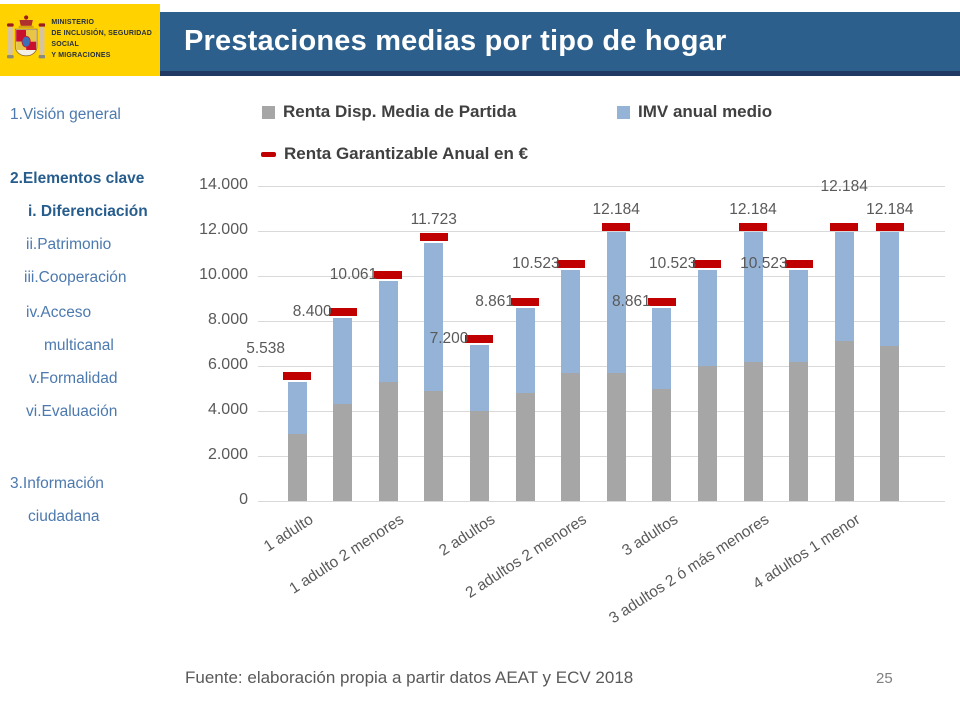 This screenshot has height=720, width=960. What do you see at coordinates (601, 366) in the screenshot?
I see `gridline-6.000` at bounding box center [601, 366].